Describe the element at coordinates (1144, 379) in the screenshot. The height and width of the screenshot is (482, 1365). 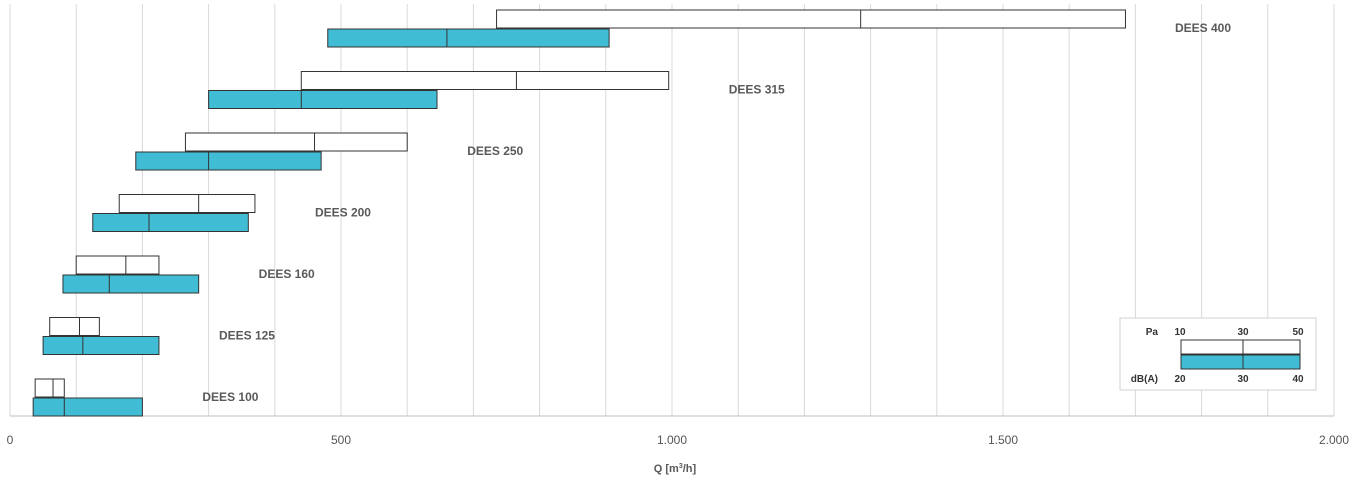
I see `legend-db-label: dB(A)` at that location.